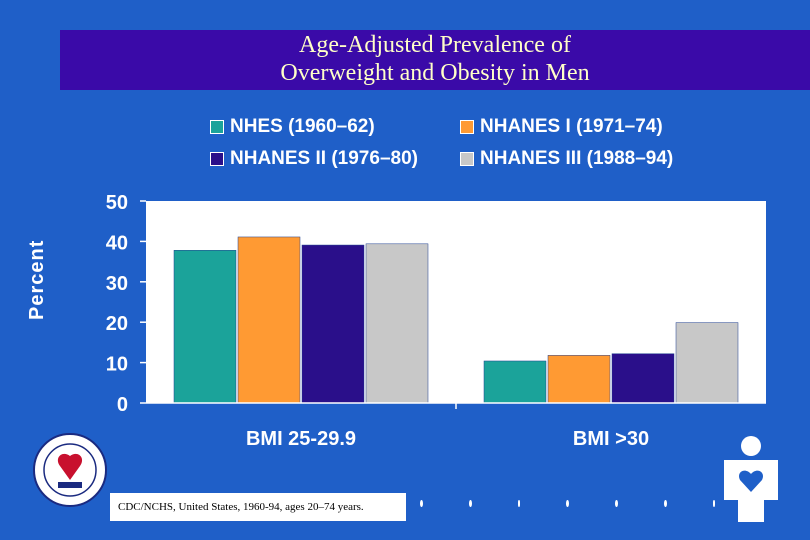  What do you see at coordinates (571, 126) in the screenshot?
I see `legend-label: NHANES I (1971–74)` at bounding box center [571, 126].